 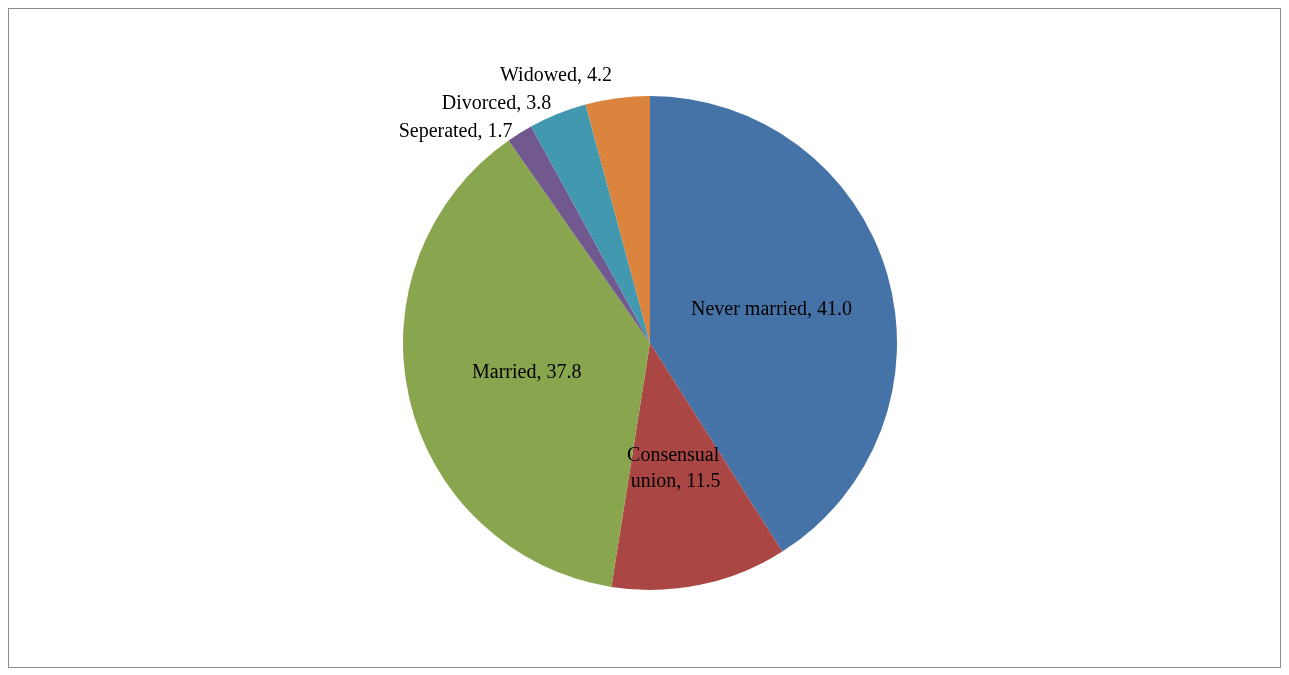 I want to click on slice-label: Never married, 41.0, so click(x=771, y=307).